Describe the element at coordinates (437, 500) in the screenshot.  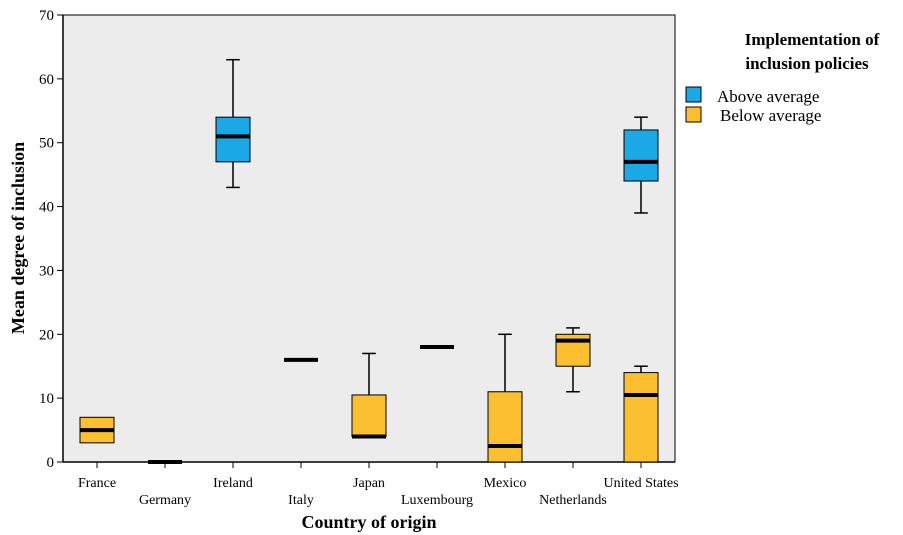
I see `x-tick-label-luxembourg: Luxembourg` at that location.